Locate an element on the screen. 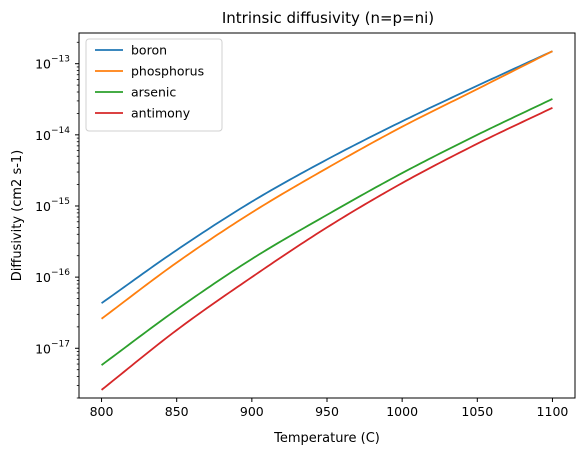 This screenshot has height=455, width=584. legend-label-antimony: antimony is located at coordinates (161, 113).